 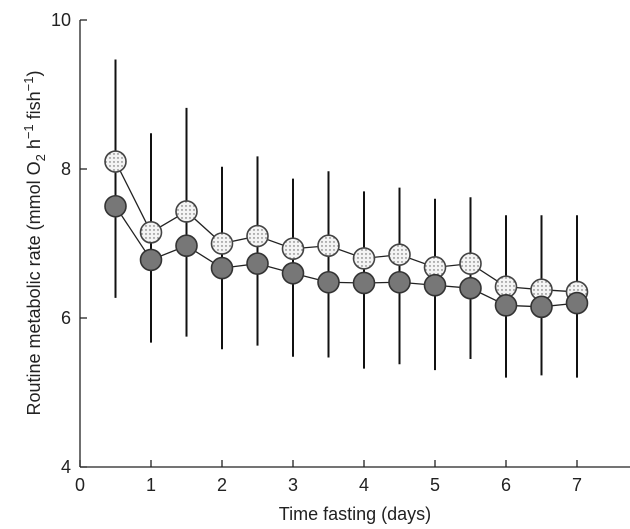 What do you see at coordinates (66, 467) in the screenshot?
I see `y-tick-label: 4` at bounding box center [66, 467].